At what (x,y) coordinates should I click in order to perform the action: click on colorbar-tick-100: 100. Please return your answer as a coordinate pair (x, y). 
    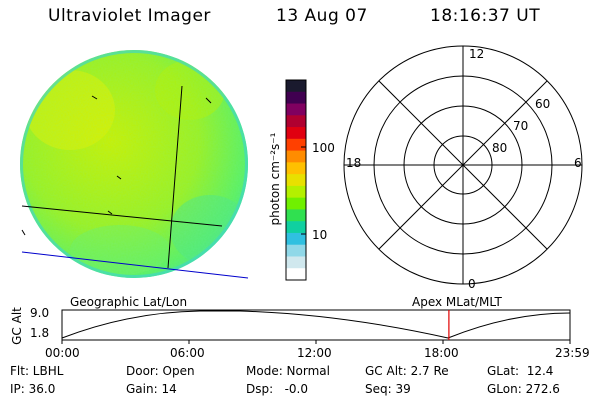
    Looking at the image, I should click on (323, 148).